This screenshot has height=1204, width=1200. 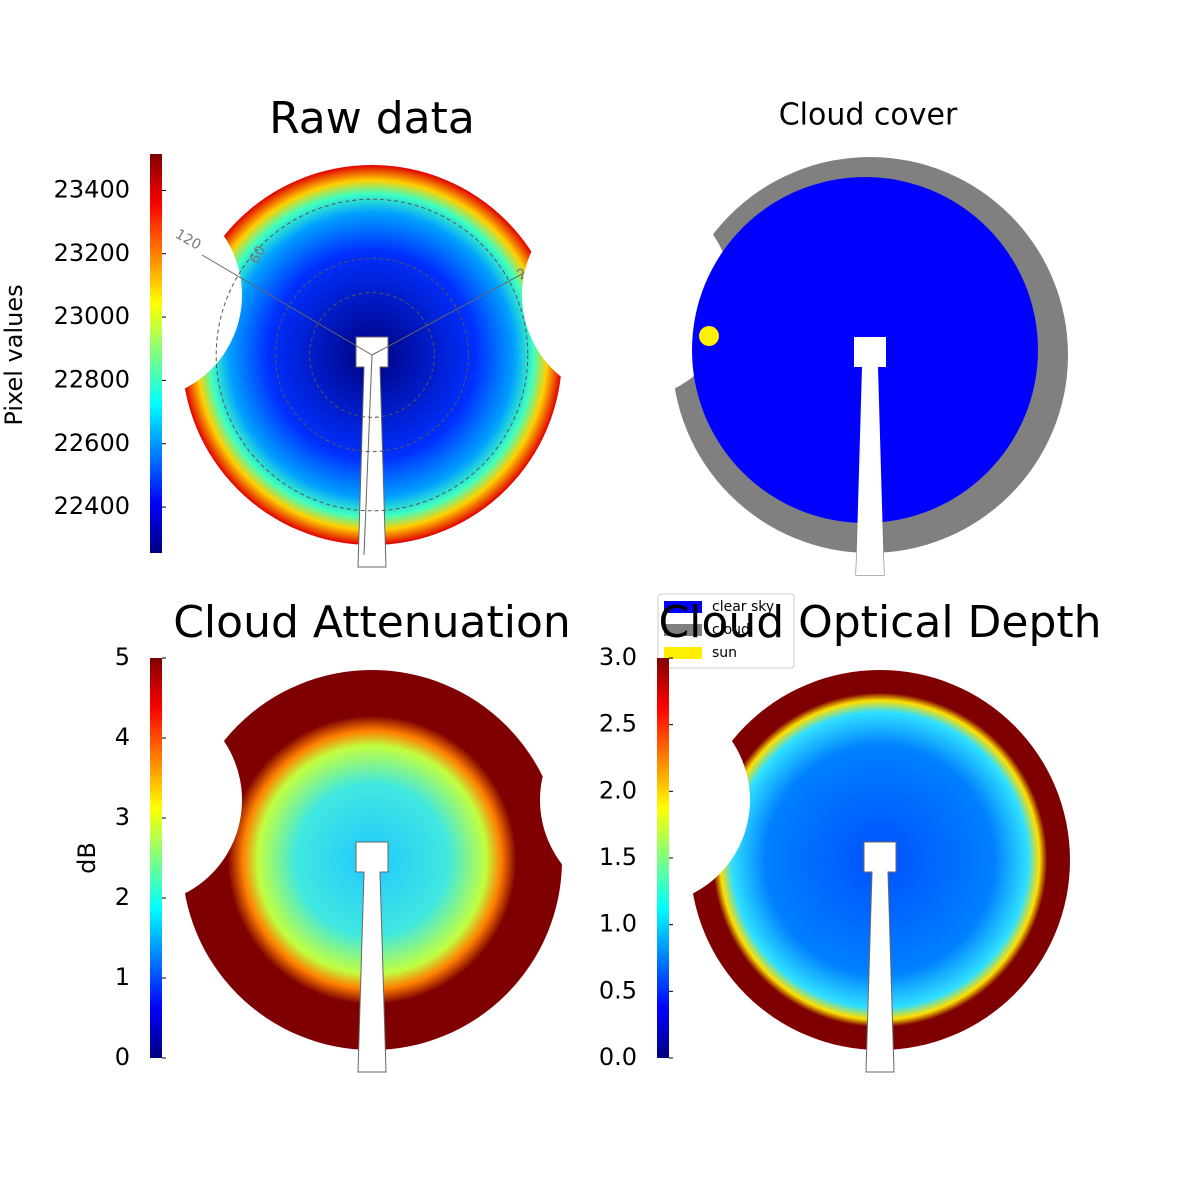 What do you see at coordinates (618, 657) in the screenshot?
I see `colorbar-tick-label: 3.0` at bounding box center [618, 657].